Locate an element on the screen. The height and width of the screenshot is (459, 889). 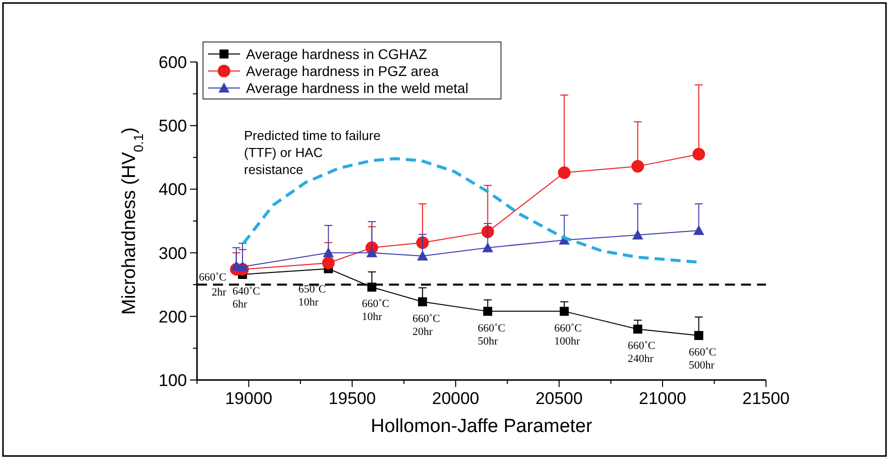
annotation: 640˚C 6hr is located at coordinates (246, 297).